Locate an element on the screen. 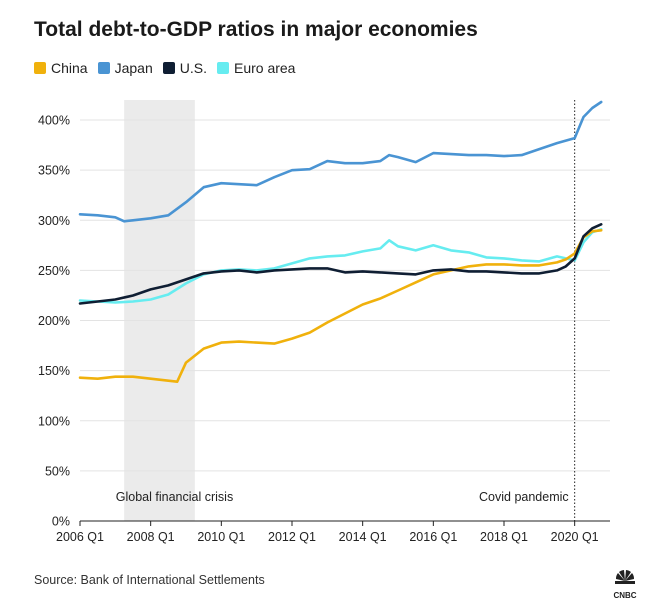 The image size is (658, 613). x-tick-label: 2006 Q1 is located at coordinates (80, 537).